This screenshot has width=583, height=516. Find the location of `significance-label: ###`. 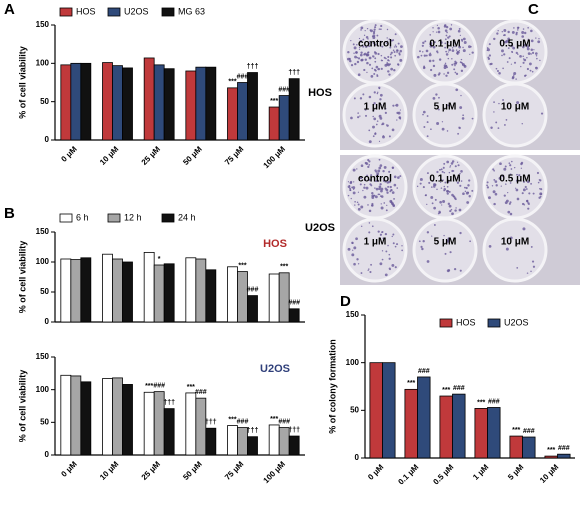

significance-label: ### is located at coordinates (284, 421).